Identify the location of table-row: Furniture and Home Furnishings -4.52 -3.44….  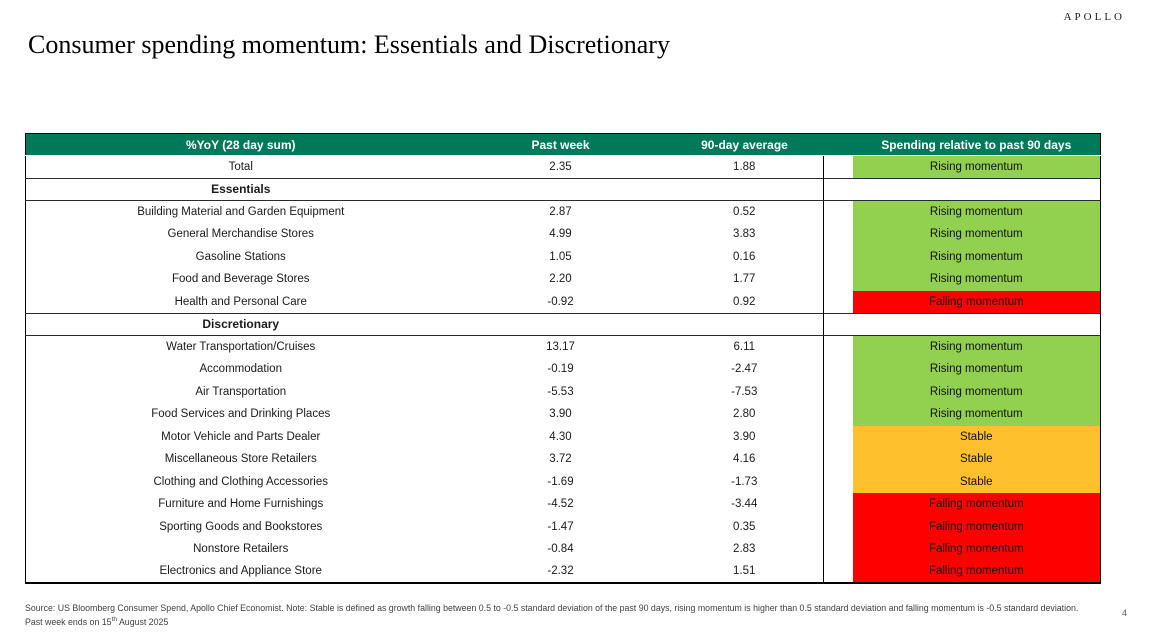
(563, 504).